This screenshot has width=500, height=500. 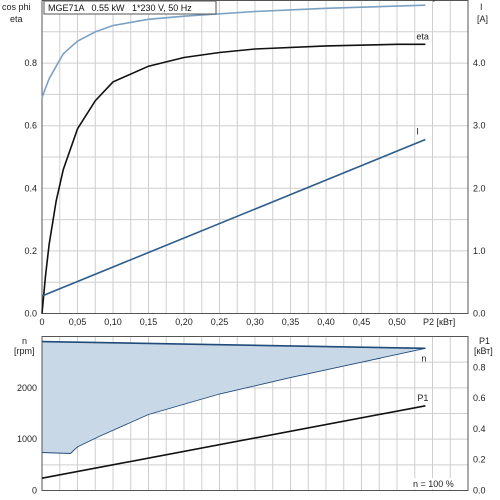 I want to click on left-y-tick-label: 1000, so click(x=27, y=439).